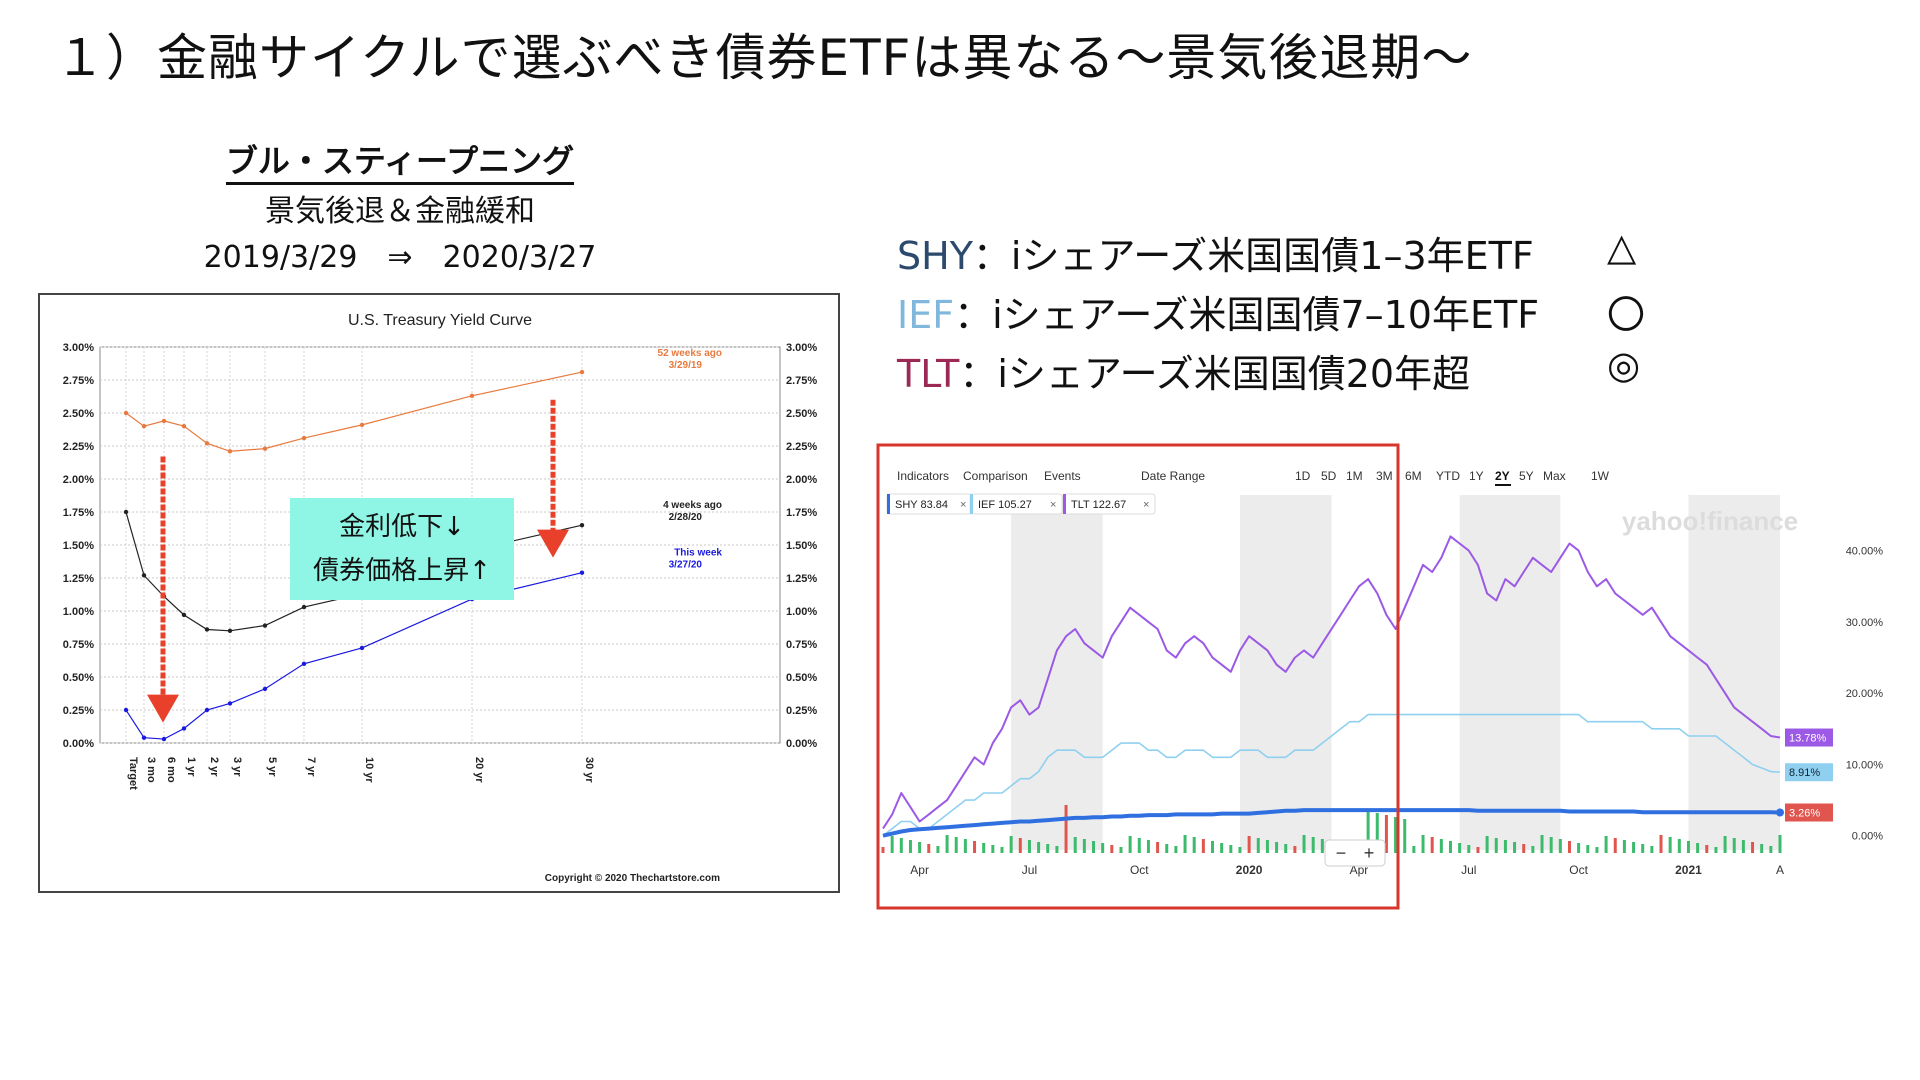 The image size is (1920, 1080). I want to click on chip-label: IEF 105.27, so click(1005, 505).